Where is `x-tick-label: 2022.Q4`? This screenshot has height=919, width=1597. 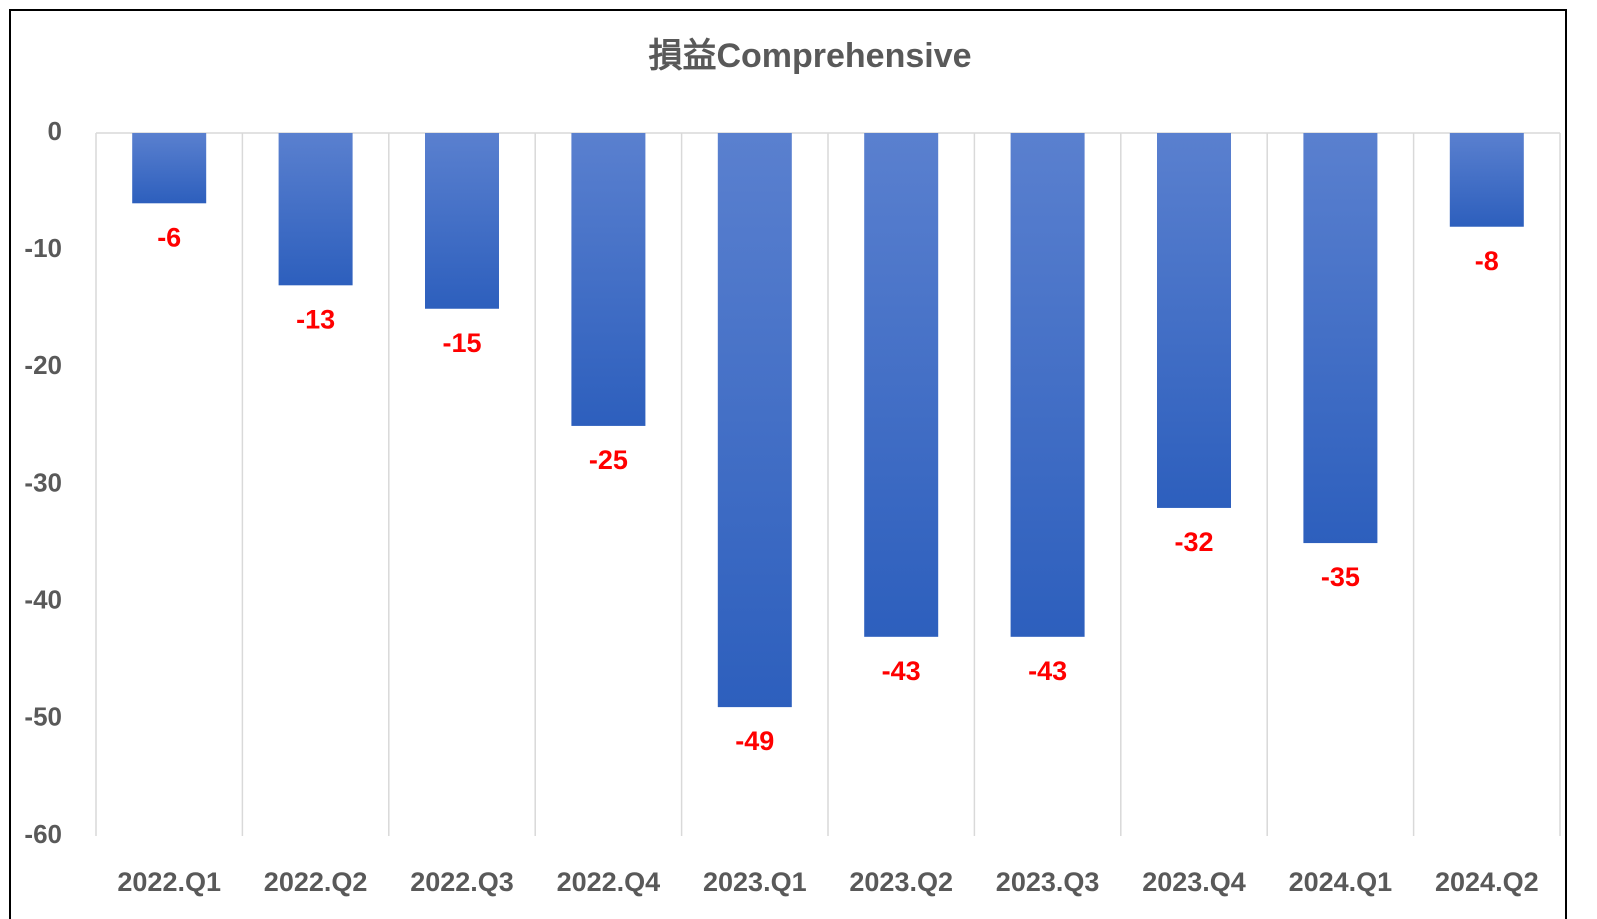 x-tick-label: 2022.Q4 is located at coordinates (609, 882).